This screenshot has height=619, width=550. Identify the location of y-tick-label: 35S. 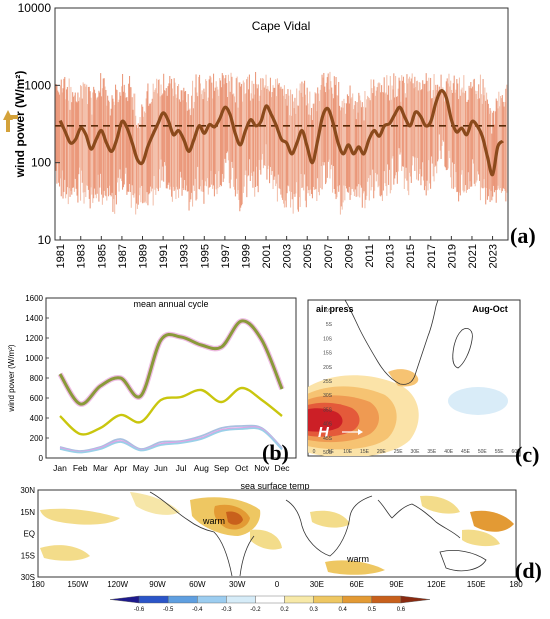
(328, 410).